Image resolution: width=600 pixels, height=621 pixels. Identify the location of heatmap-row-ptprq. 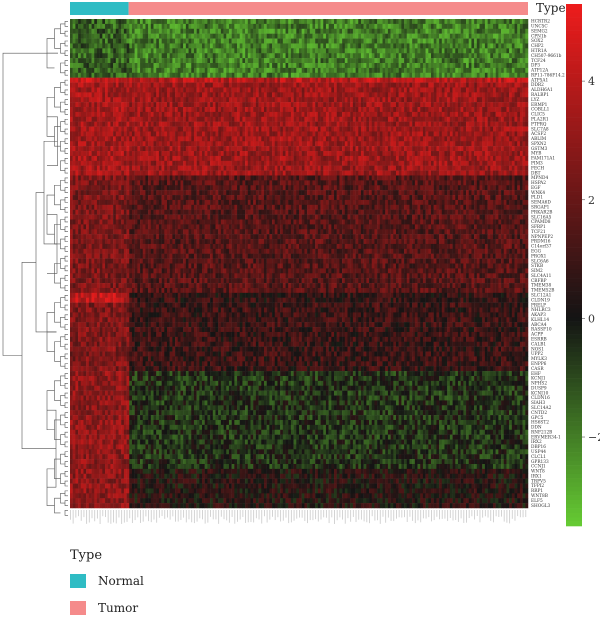
(299, 124).